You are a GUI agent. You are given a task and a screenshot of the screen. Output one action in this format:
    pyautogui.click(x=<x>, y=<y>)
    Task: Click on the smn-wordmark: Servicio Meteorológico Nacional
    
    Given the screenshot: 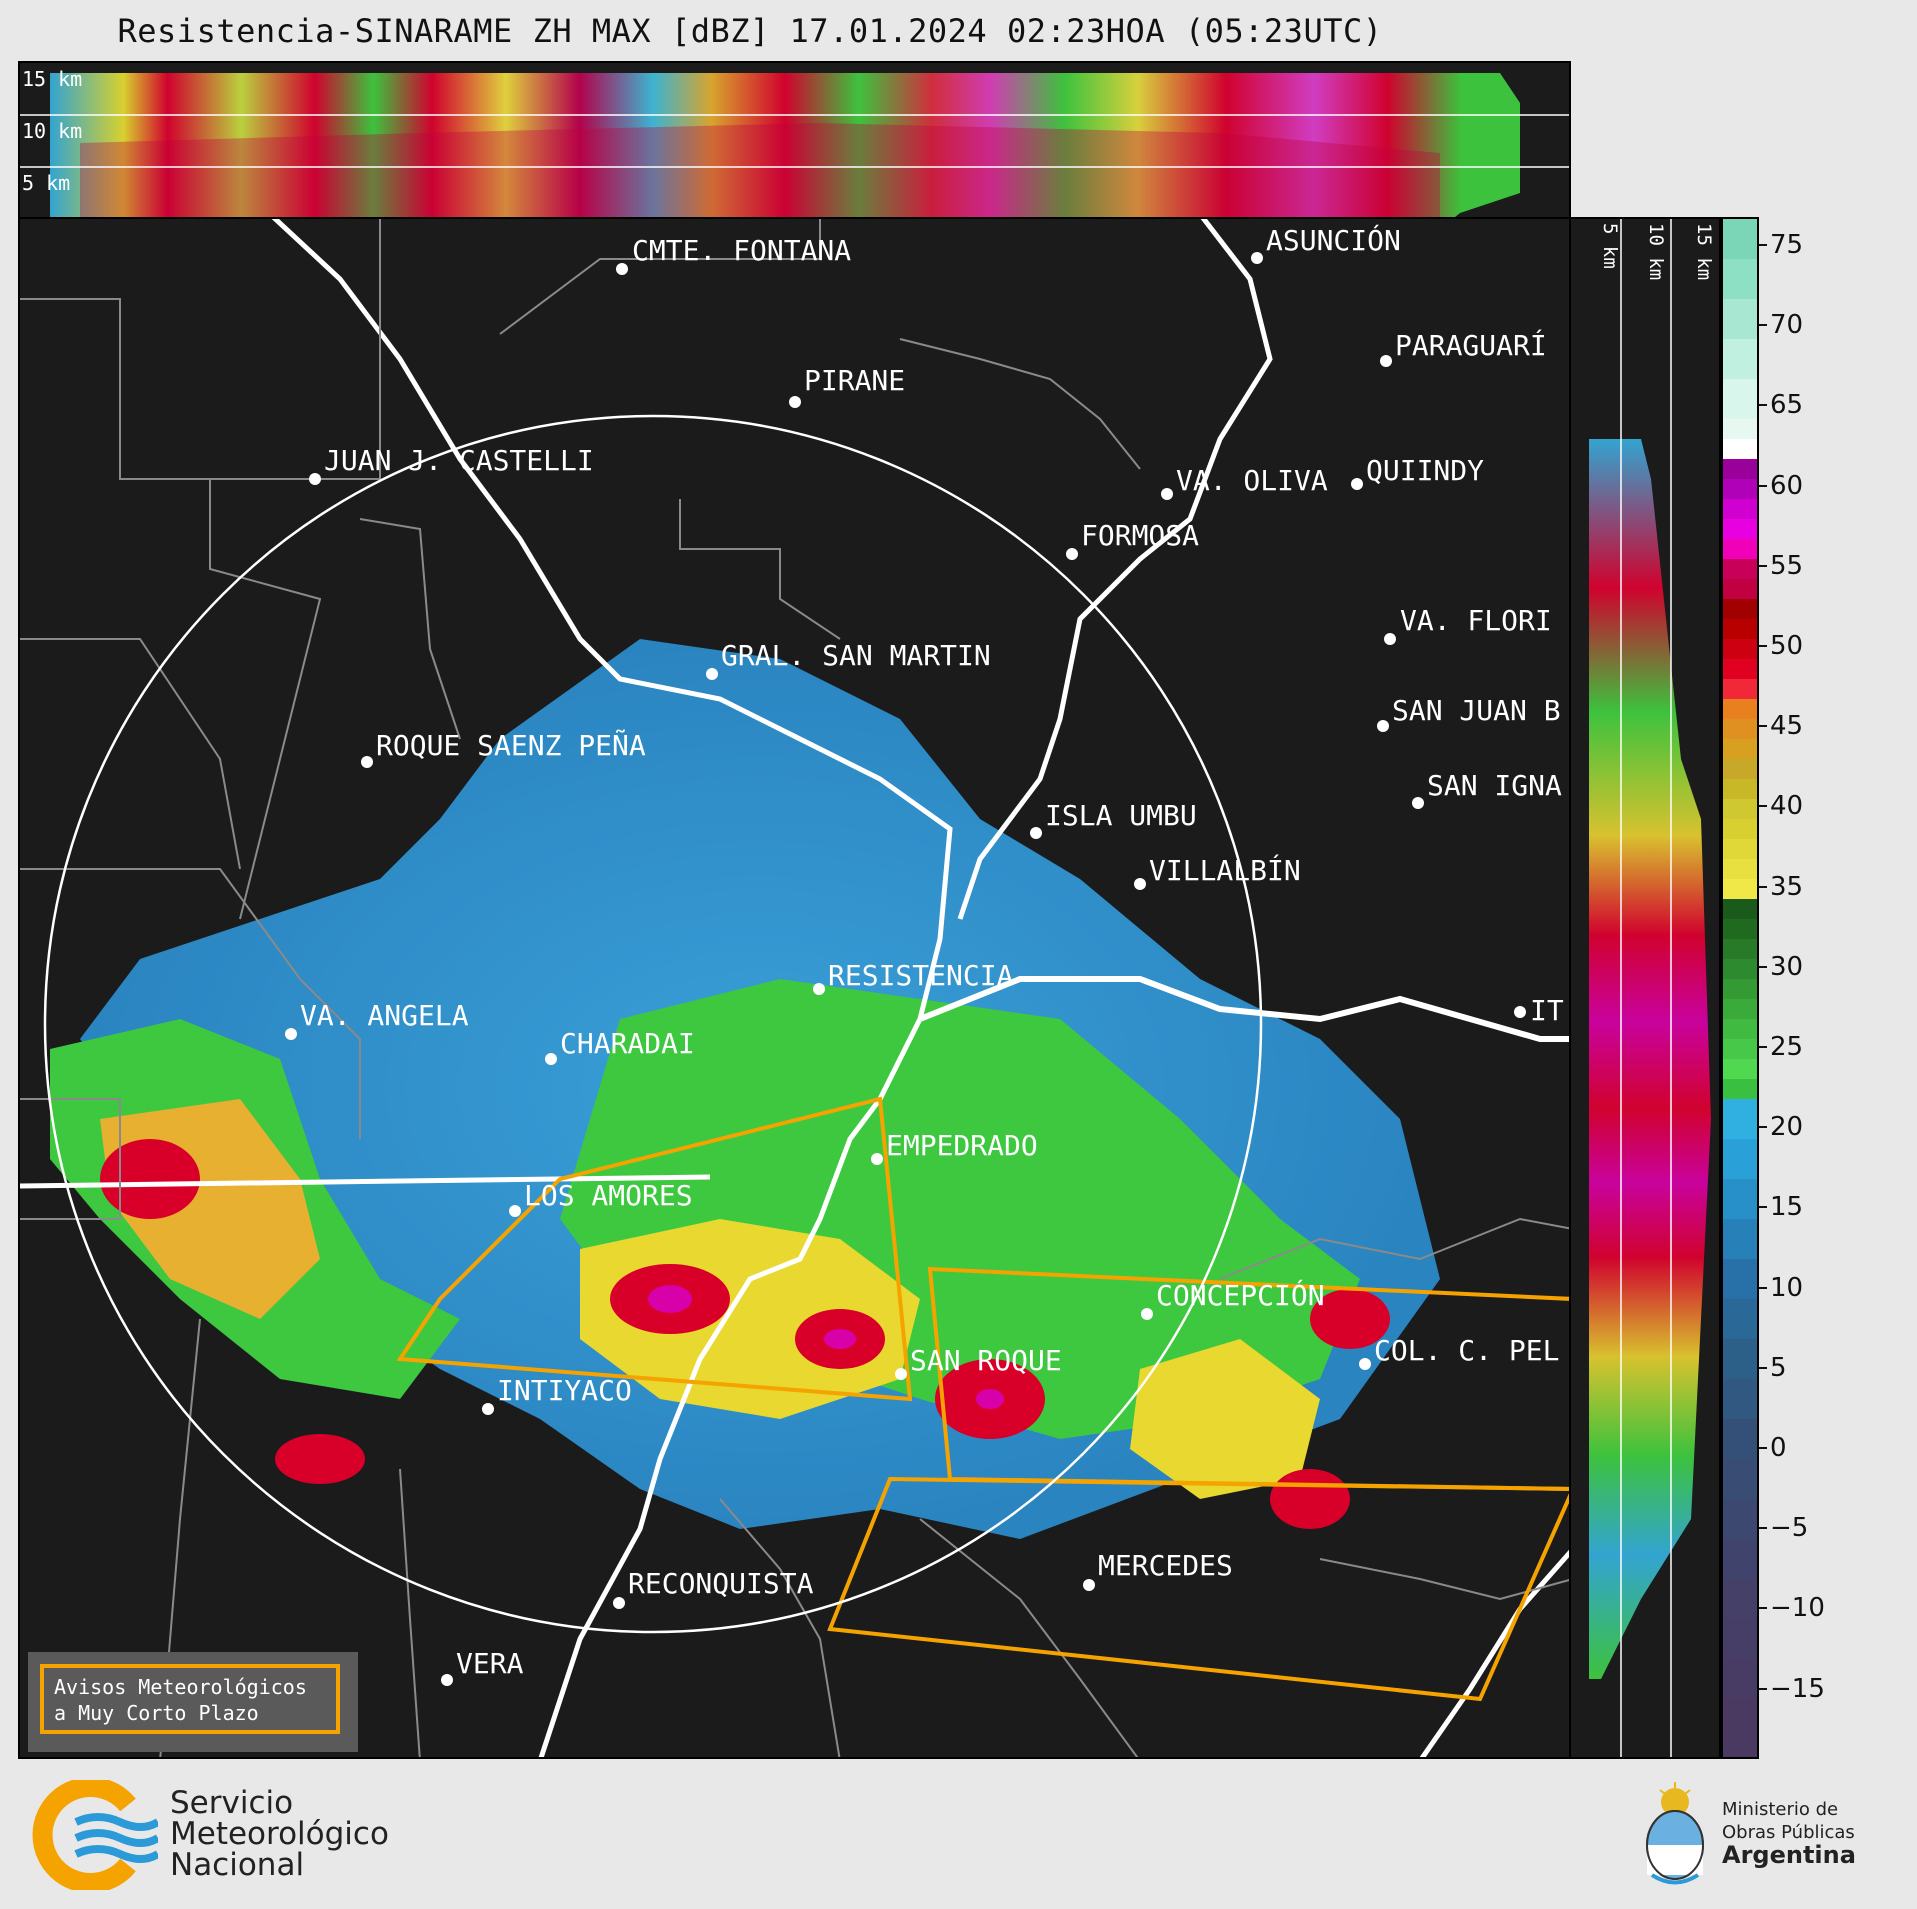 What is the action you would take?
    pyautogui.click(x=279, y=1834)
    